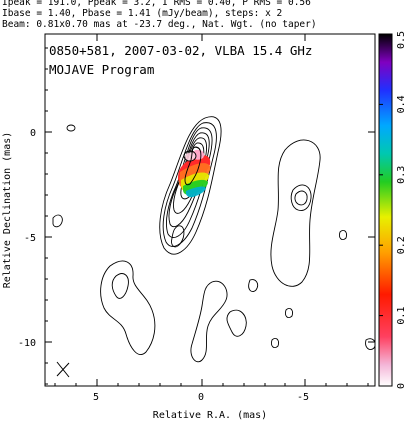 This screenshot has height=424, width=409. What do you see at coordinates (30, 238) in the screenshot?
I see `y-tick-label: -5` at bounding box center [30, 238].